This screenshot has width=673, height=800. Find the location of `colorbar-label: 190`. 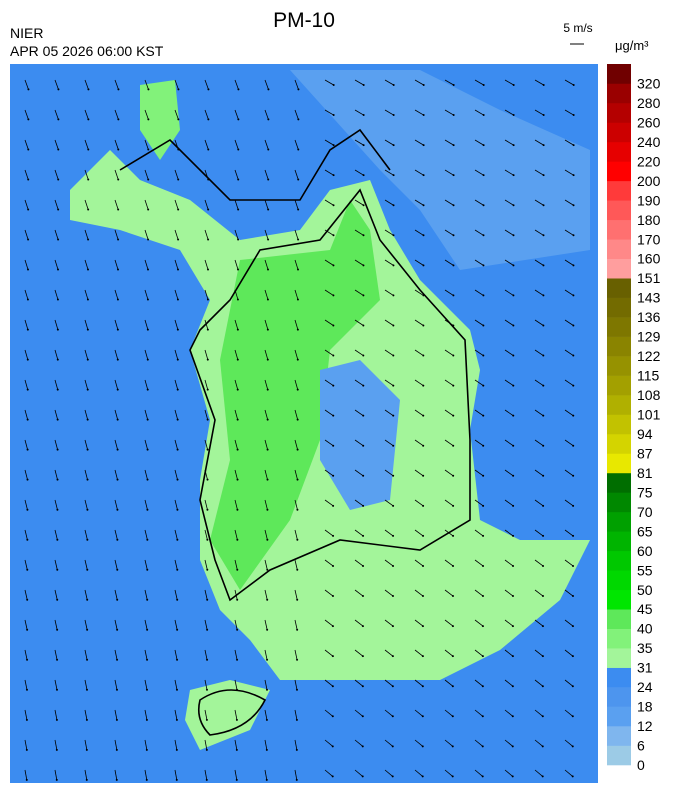

colorbar-label: 190 is located at coordinates (649, 200).